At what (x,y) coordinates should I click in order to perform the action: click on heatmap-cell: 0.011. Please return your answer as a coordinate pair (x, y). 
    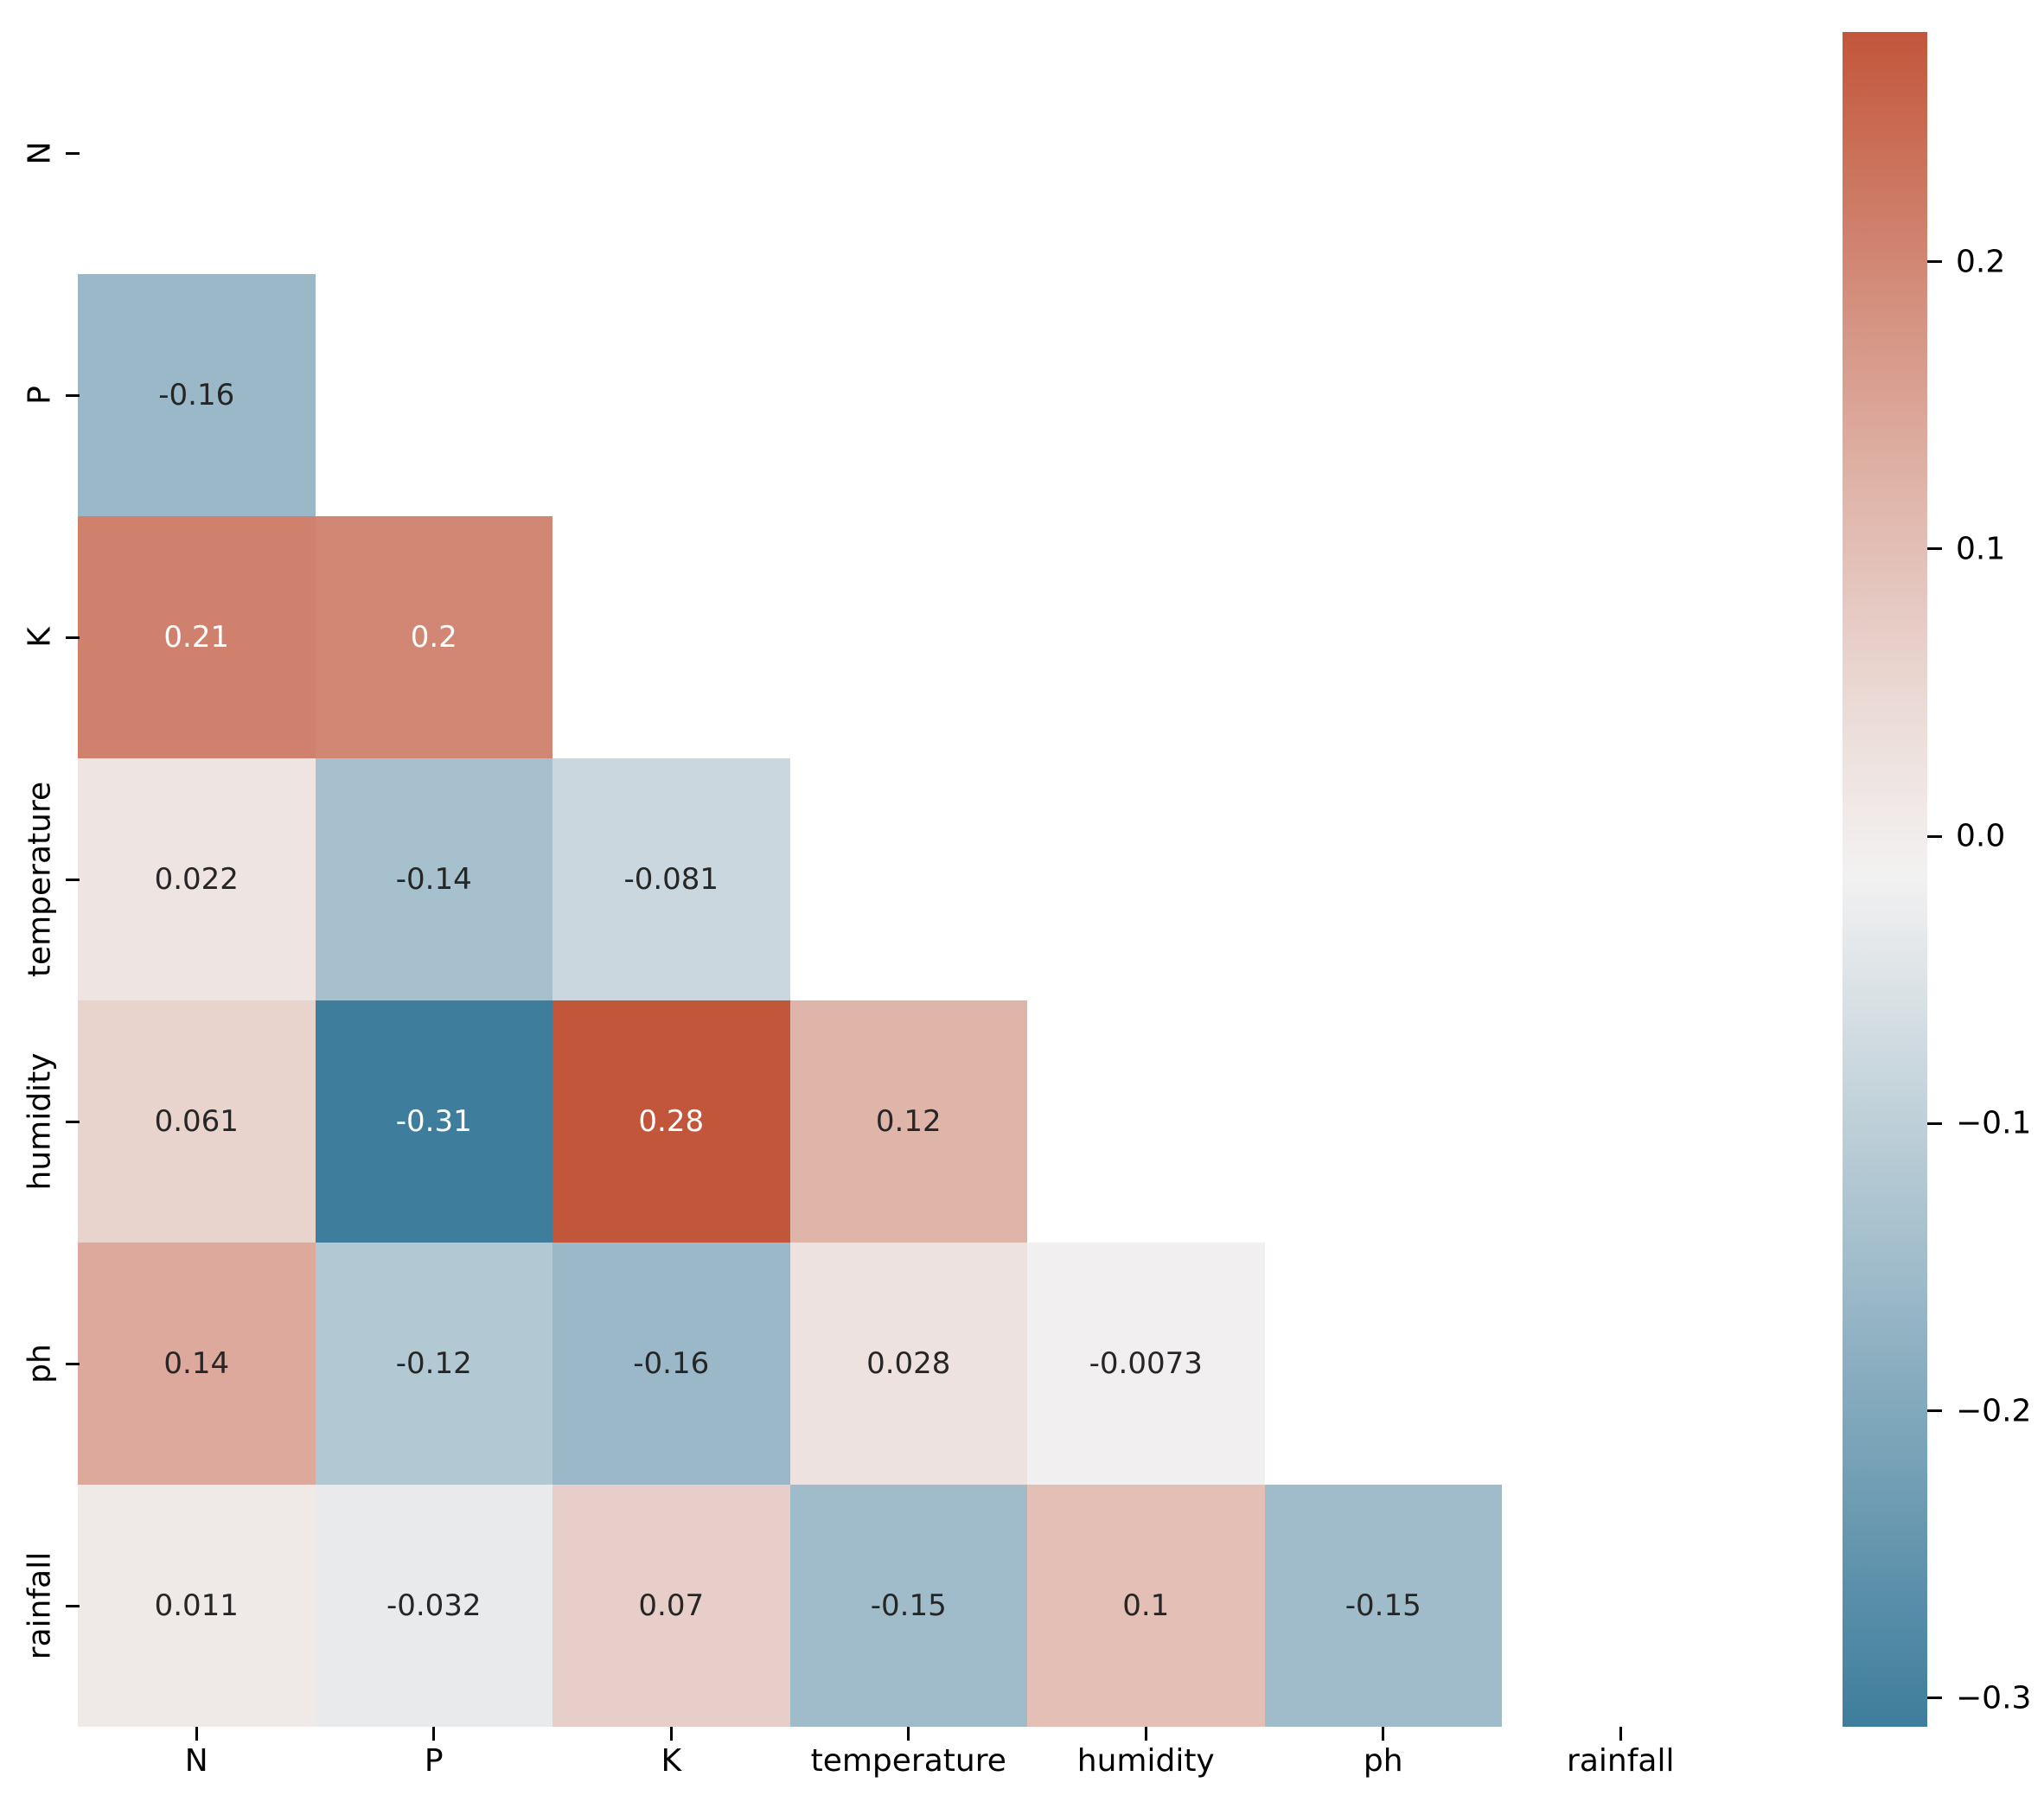
    Looking at the image, I should click on (197, 1606).